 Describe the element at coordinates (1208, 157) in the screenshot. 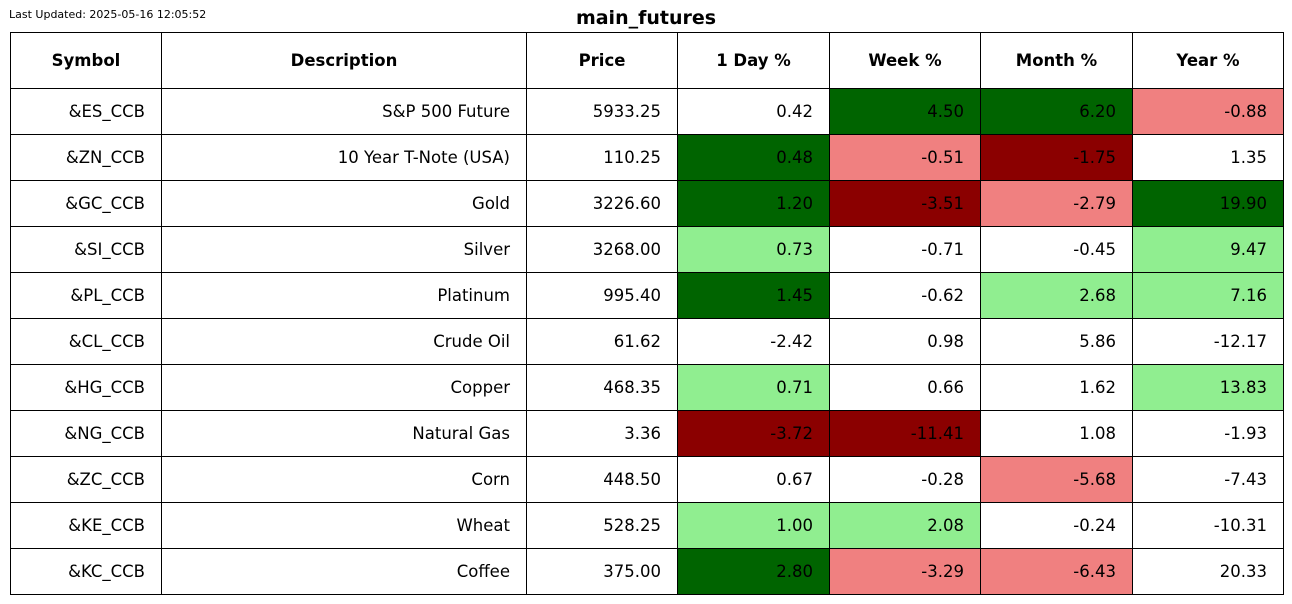

I see `year-pct-cell: 1.35` at that location.